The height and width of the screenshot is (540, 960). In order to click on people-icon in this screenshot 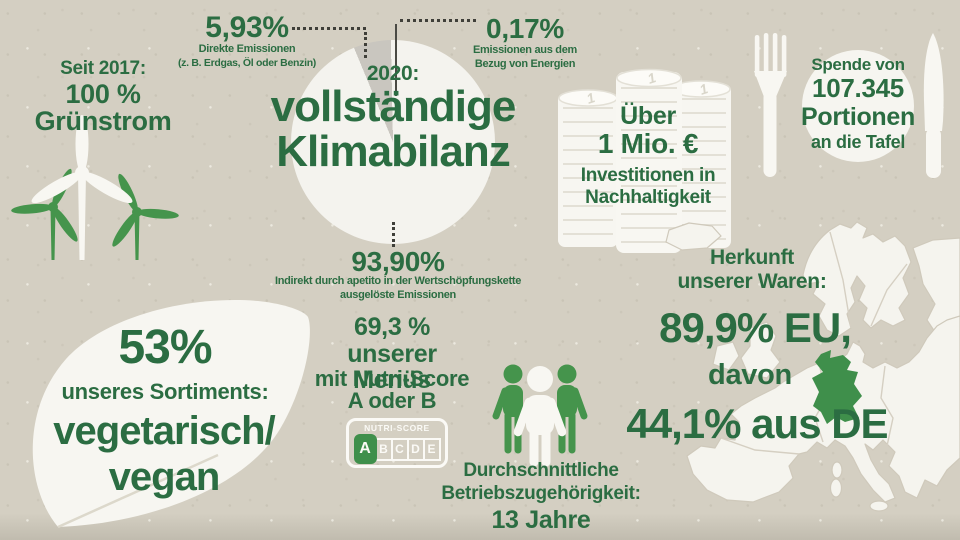, I will do `click(540, 415)`.